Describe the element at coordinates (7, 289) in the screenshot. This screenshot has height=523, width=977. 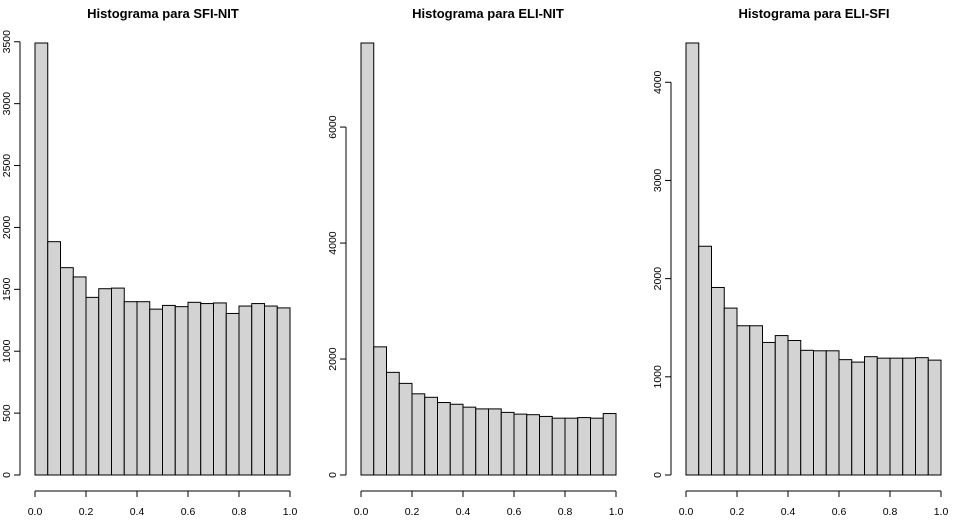
I see `y-tick-label: 1500` at that location.